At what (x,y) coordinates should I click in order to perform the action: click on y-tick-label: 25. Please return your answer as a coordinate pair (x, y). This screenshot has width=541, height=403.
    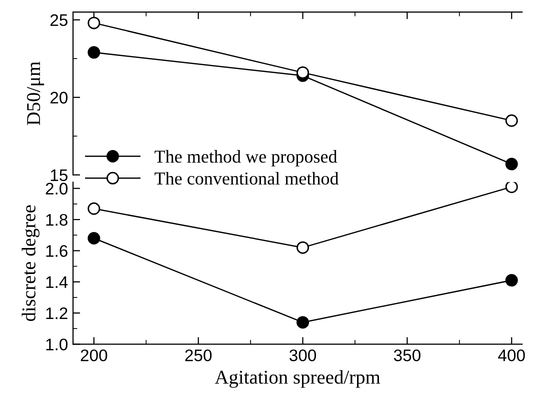
    Looking at the image, I should click on (59, 20).